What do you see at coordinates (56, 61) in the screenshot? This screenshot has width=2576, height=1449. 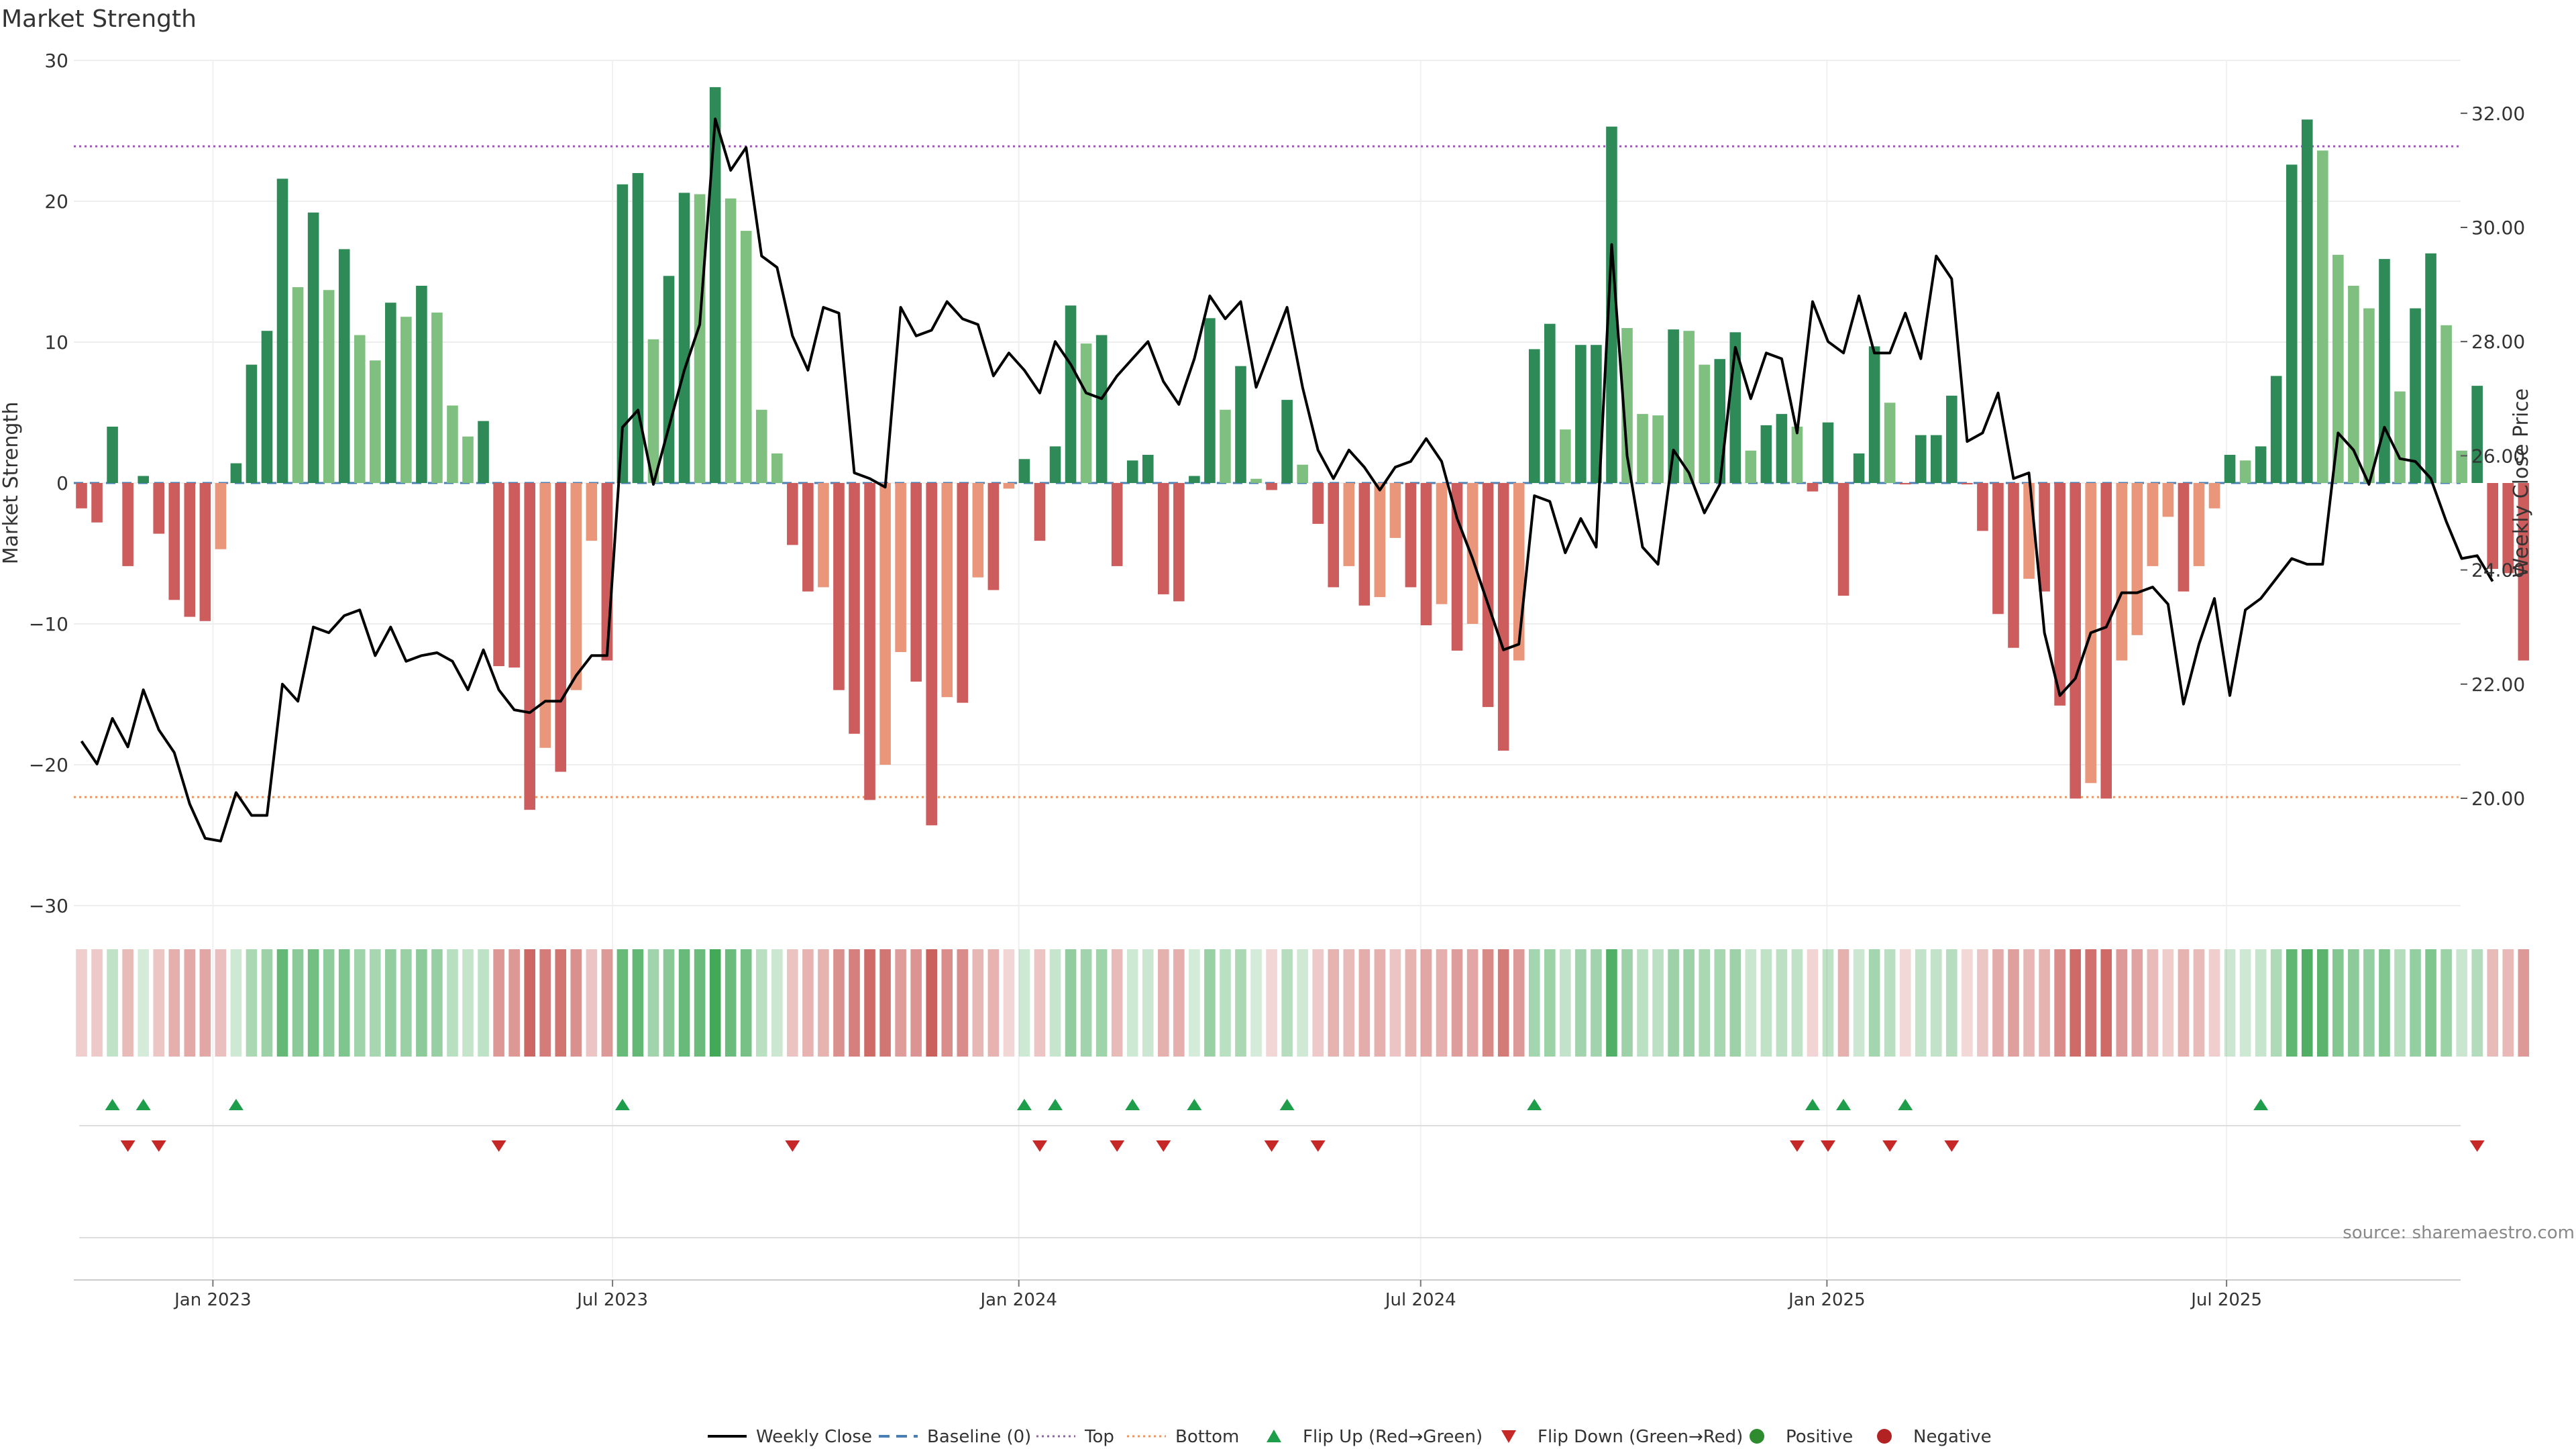 I see `y-tick-label: 30` at bounding box center [56, 61].